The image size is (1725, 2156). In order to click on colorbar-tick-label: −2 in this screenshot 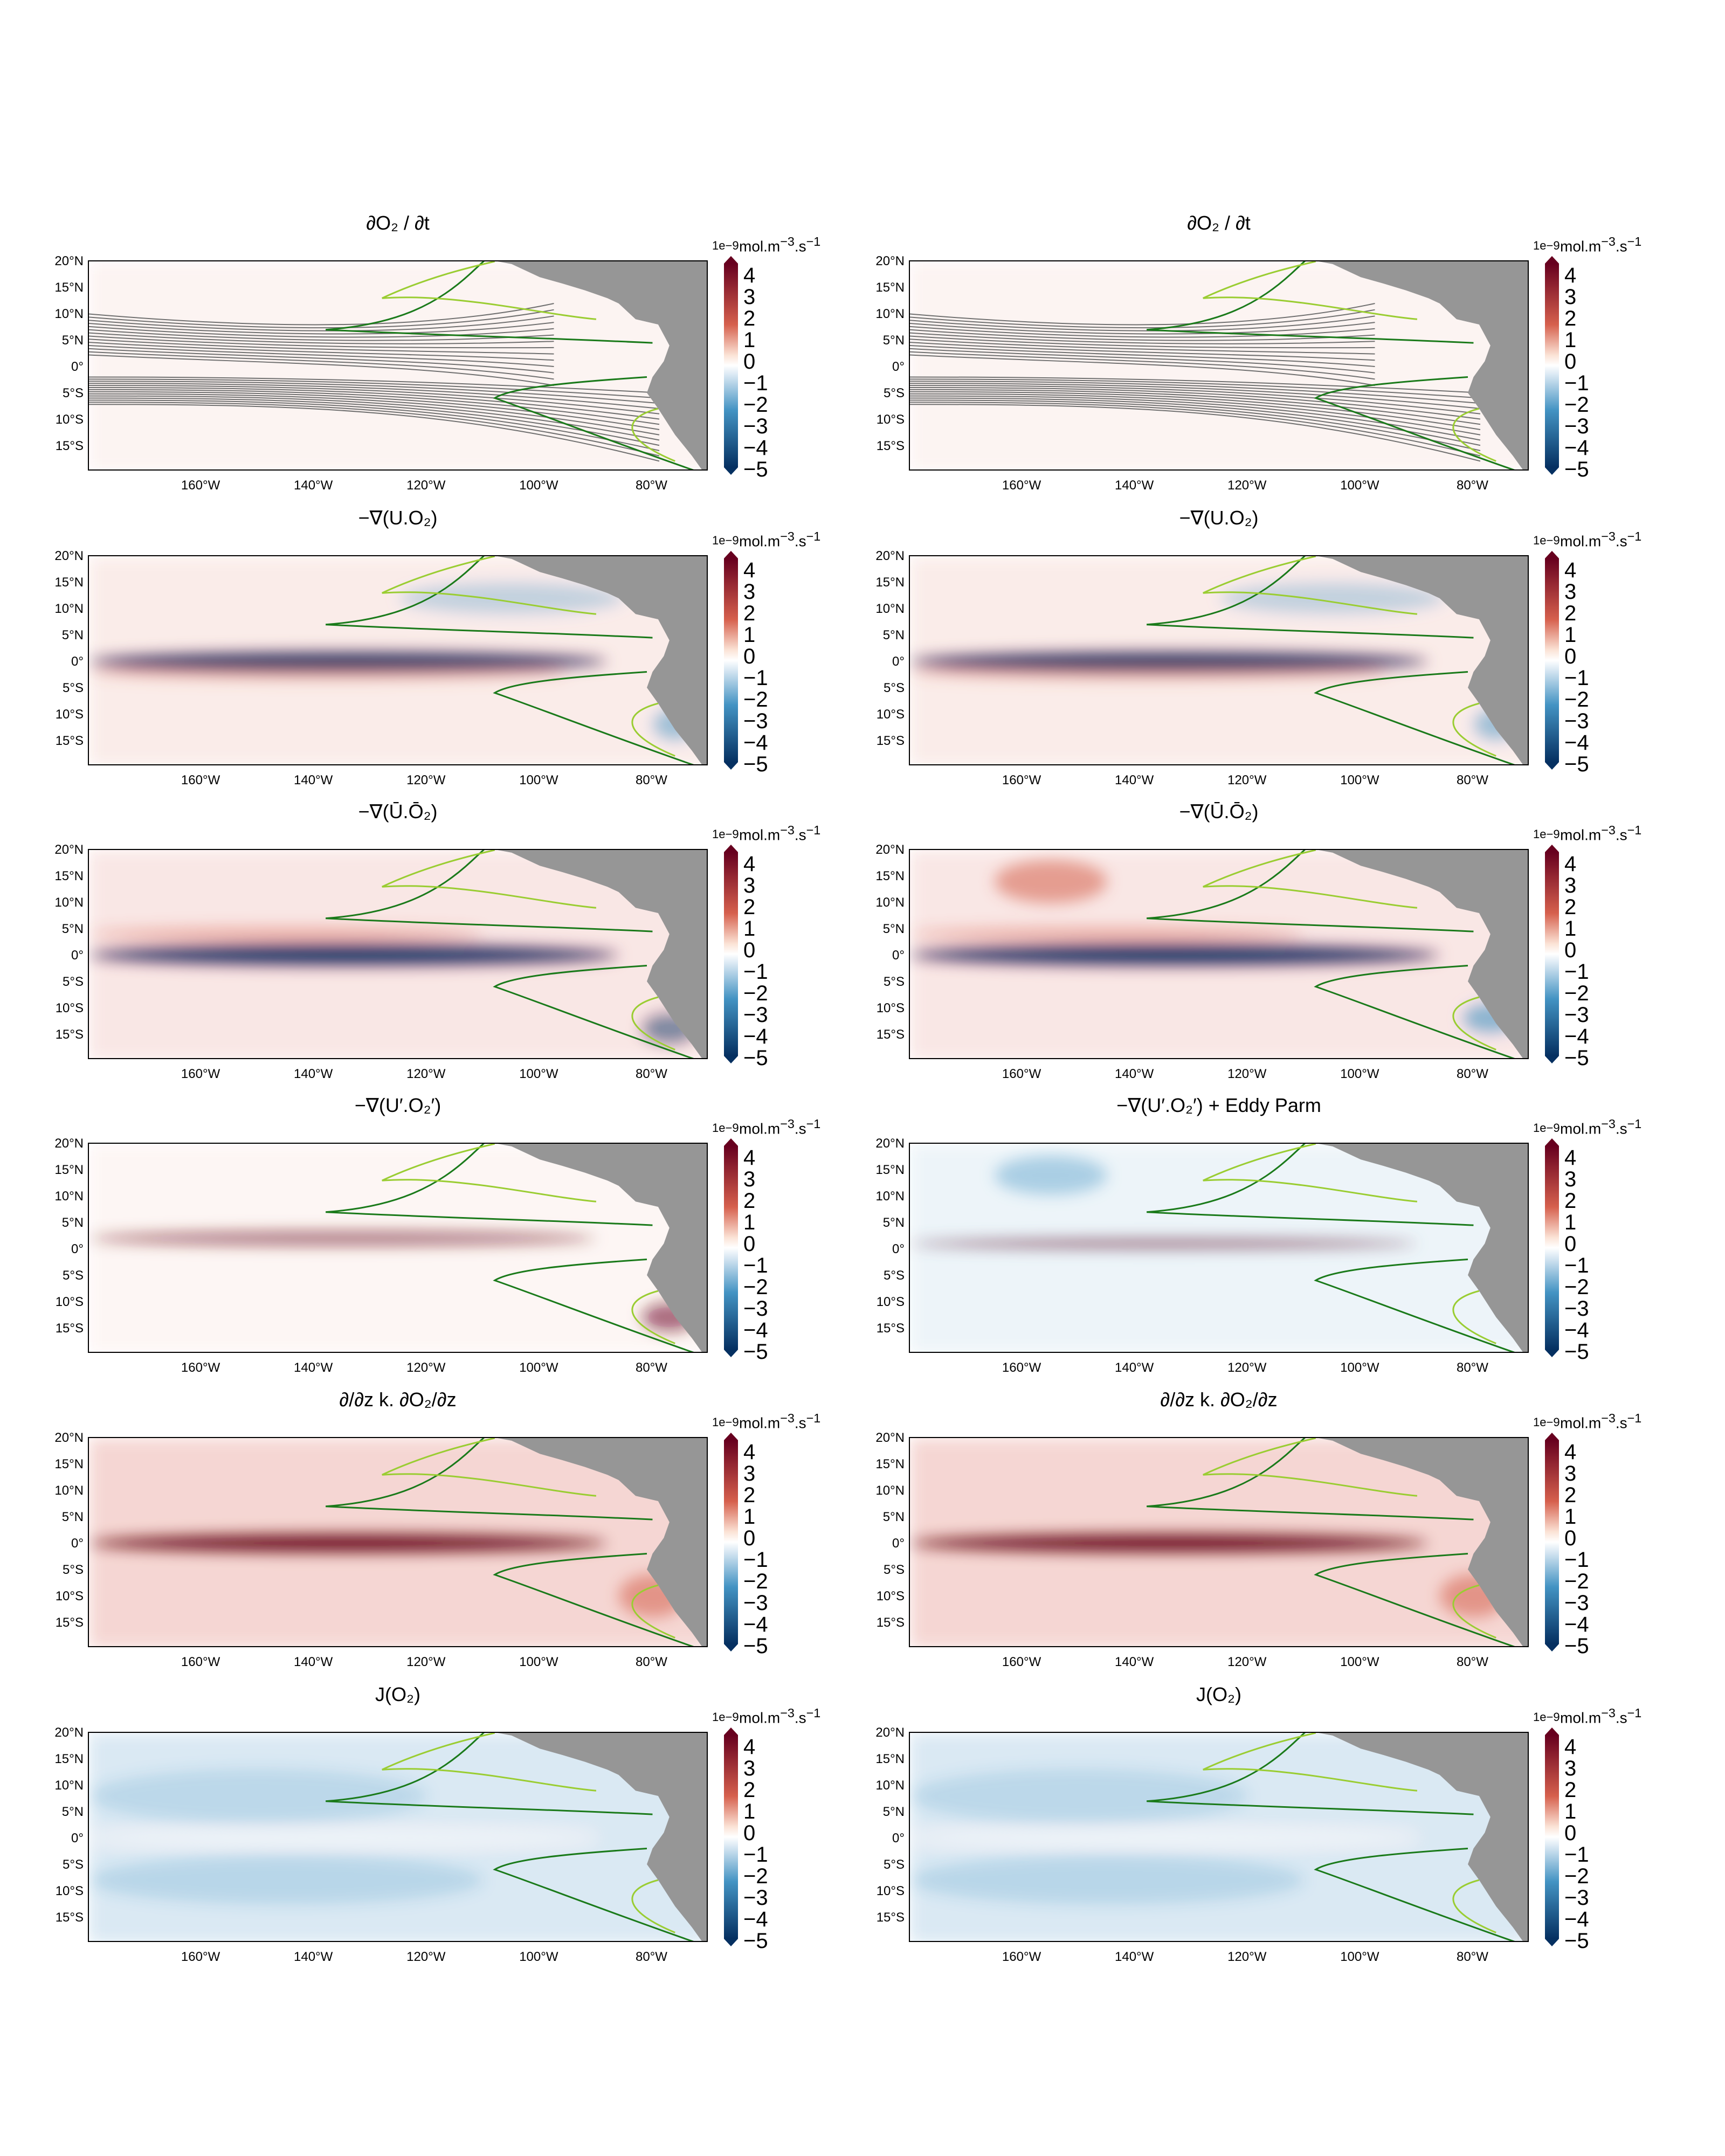, I will do `click(1576, 1876)`.